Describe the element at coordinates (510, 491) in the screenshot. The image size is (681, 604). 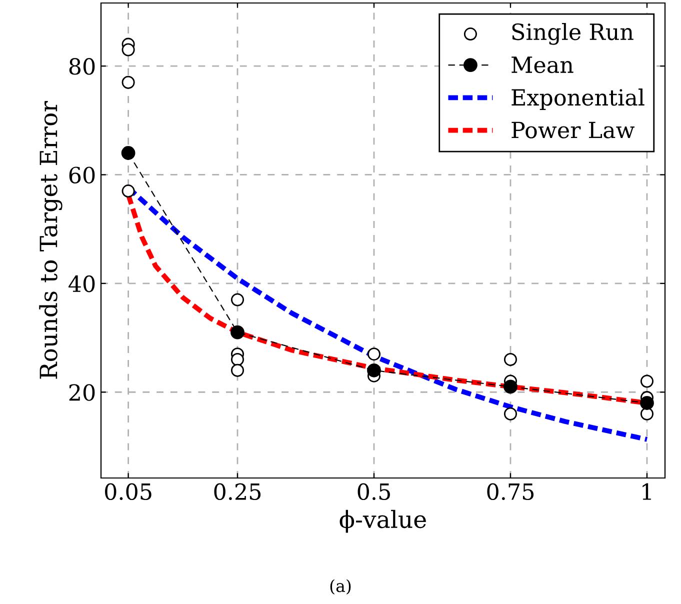
I see `x-tick-label: 0.75` at that location.